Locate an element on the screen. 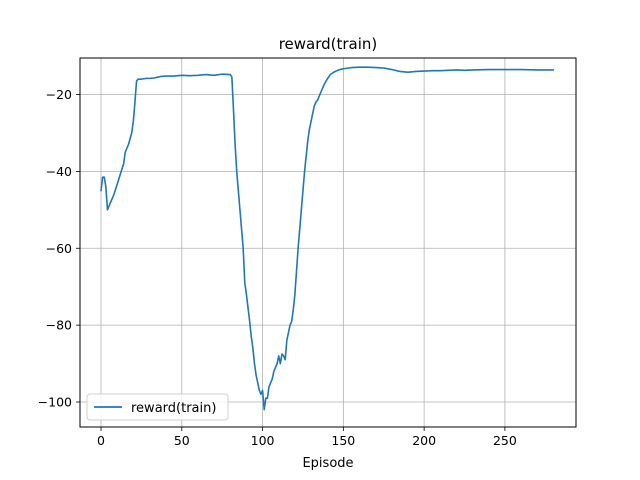 The height and width of the screenshot is (480, 640). x-tick-label: 150 is located at coordinates (343, 440).